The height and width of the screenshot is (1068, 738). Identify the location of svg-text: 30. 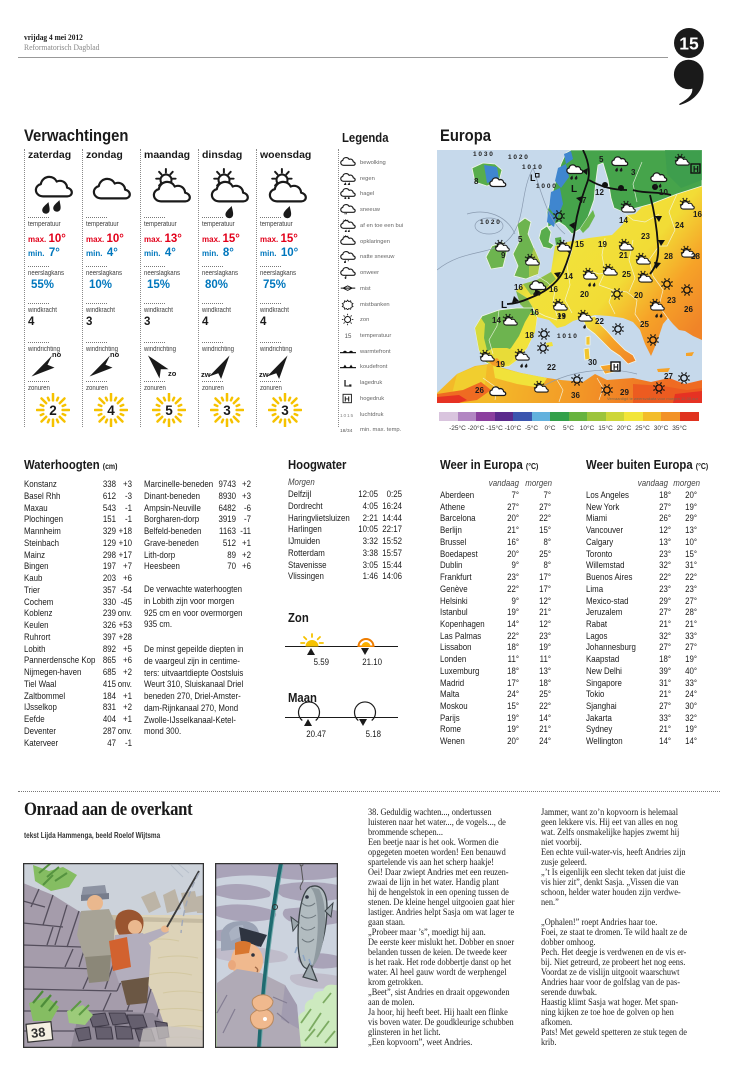
(592, 362).